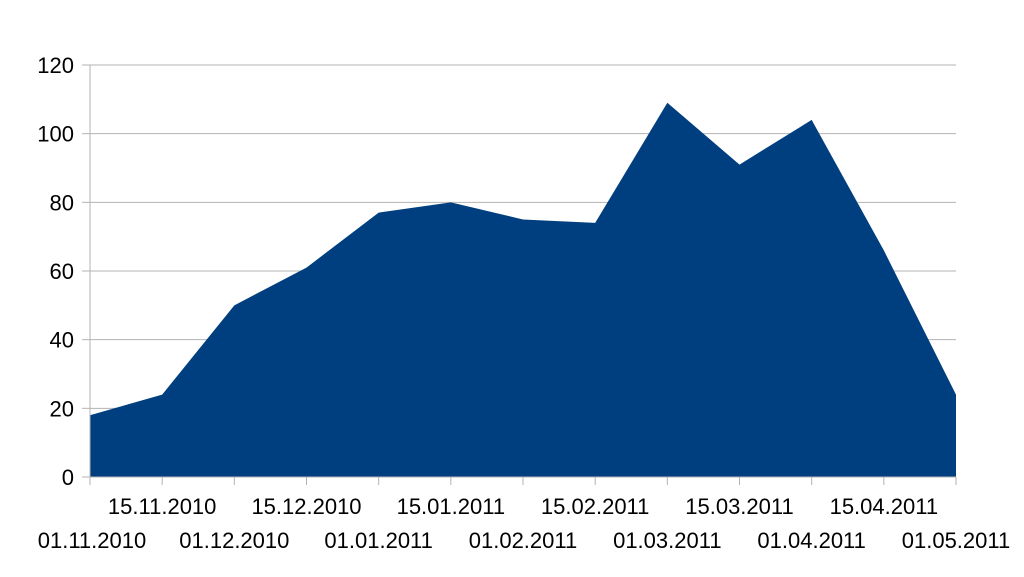 This screenshot has width=1024, height=577. What do you see at coordinates (739, 506) in the screenshot?
I see `x-tick-label: 15.03.2011` at bounding box center [739, 506].